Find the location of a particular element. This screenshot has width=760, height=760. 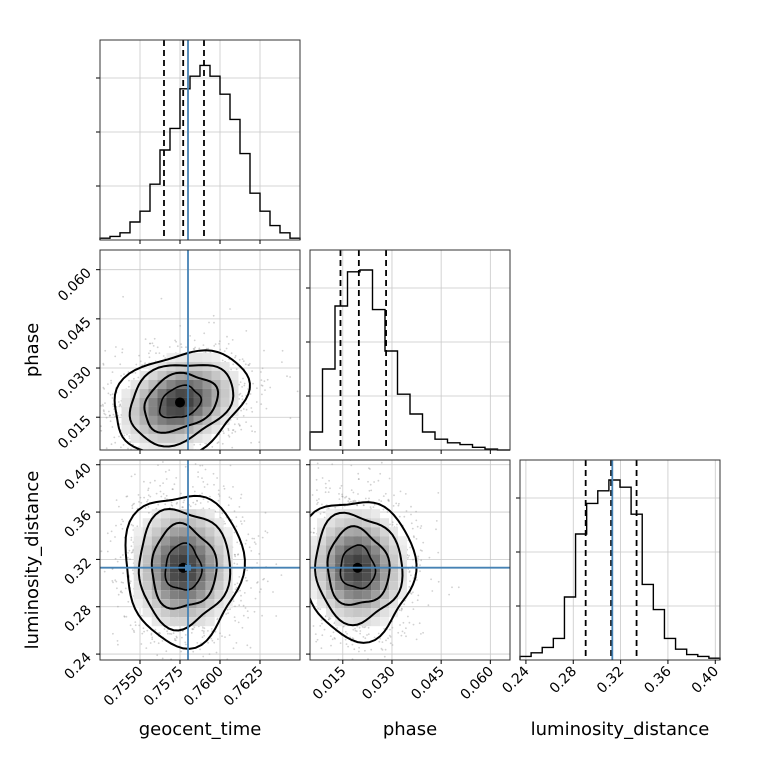

y-tick-label: 0.28 is located at coordinates (77, 618).